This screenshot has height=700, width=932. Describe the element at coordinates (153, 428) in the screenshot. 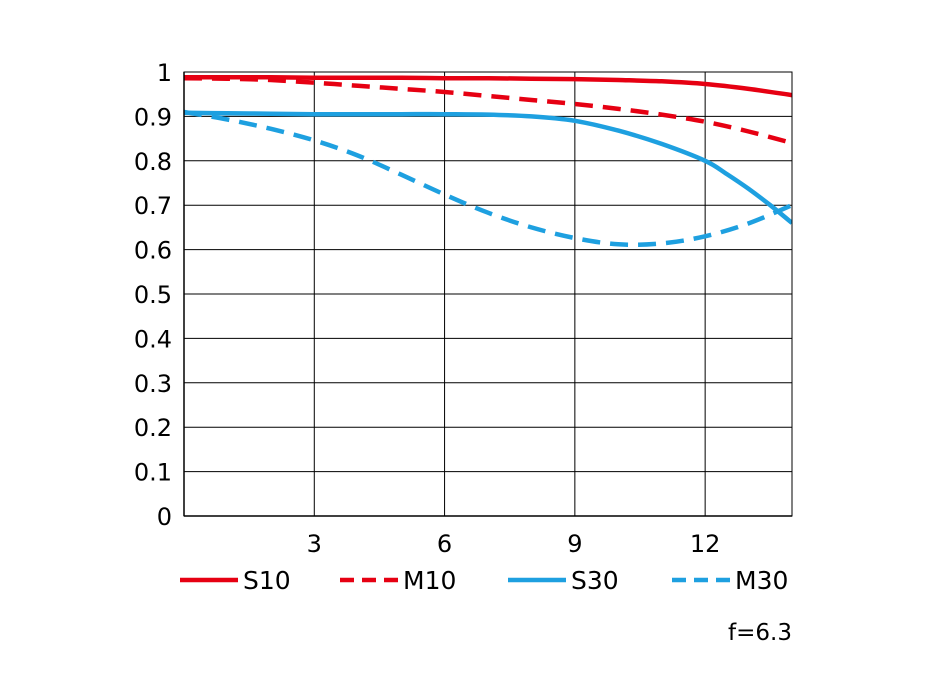

I see `y-tick-label: 0.2` at that location.